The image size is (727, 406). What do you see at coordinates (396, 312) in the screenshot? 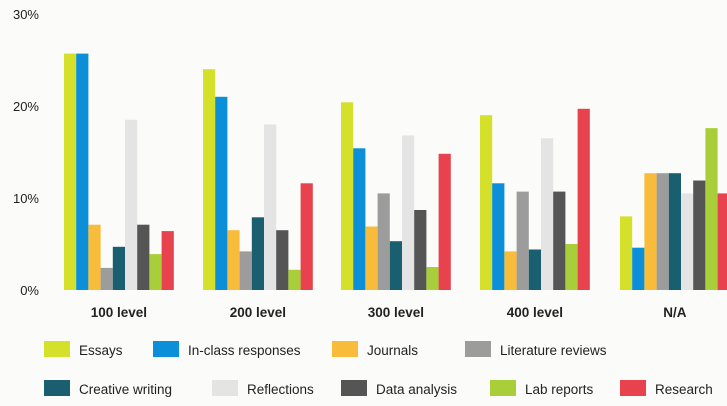
I see `x-tick-label: 300 level` at bounding box center [396, 312].